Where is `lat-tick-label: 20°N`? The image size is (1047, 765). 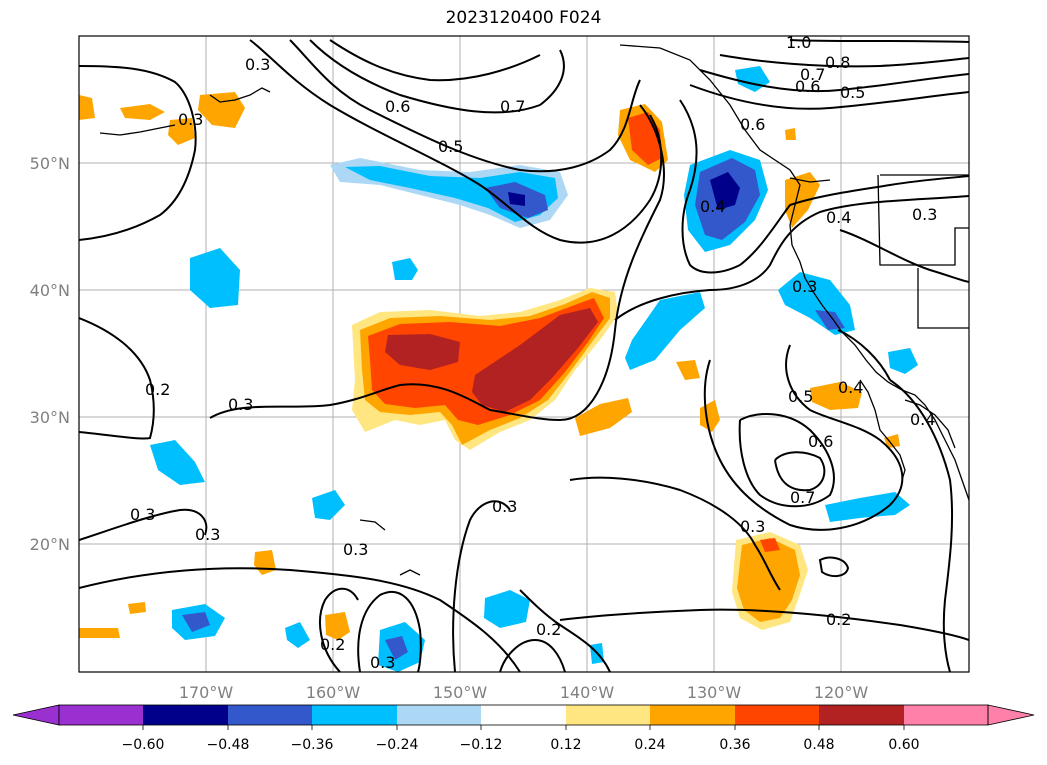 lat-tick-label: 20°N is located at coordinates (50, 544).